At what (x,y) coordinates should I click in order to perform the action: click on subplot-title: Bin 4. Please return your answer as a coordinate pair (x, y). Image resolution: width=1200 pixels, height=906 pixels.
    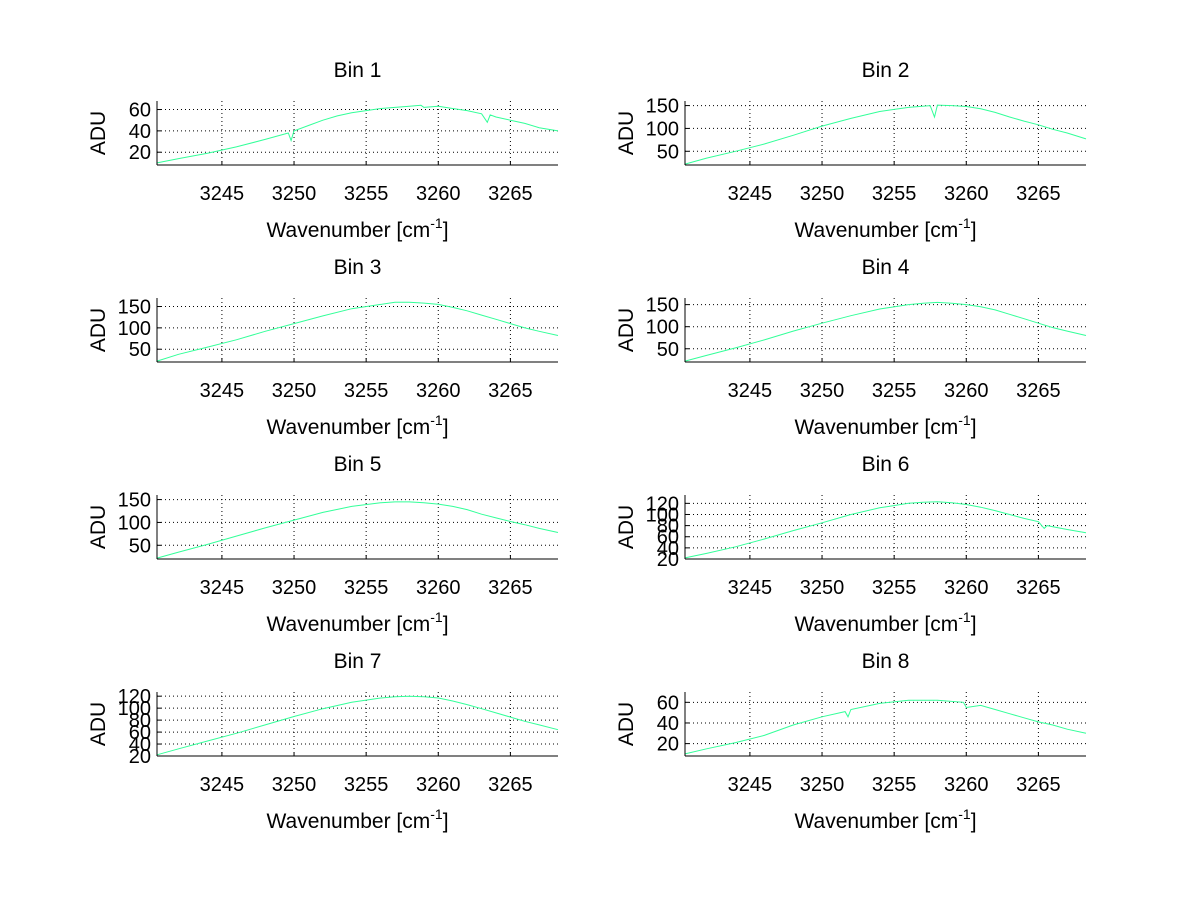
    Looking at the image, I should click on (886, 267).